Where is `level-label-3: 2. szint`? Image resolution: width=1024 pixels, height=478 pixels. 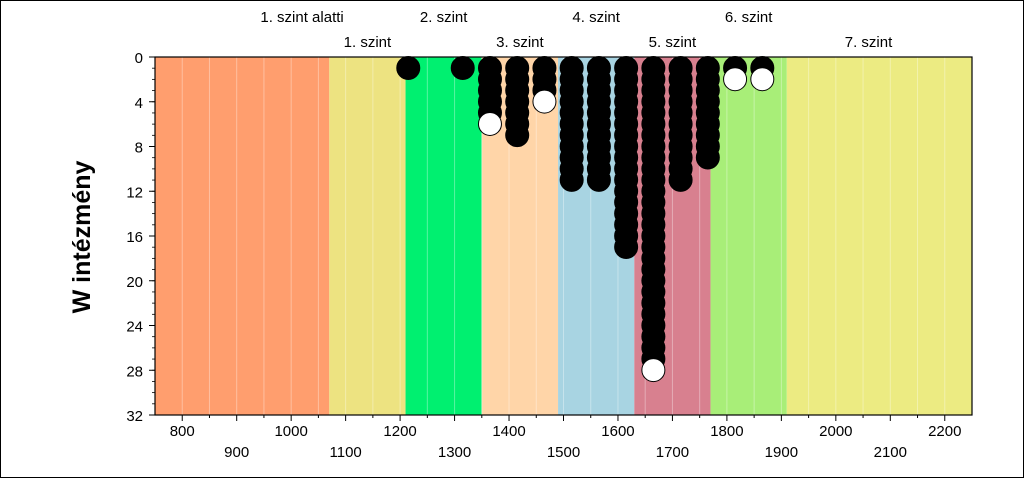
level-label-3: 2. szint is located at coordinates (444, 17).